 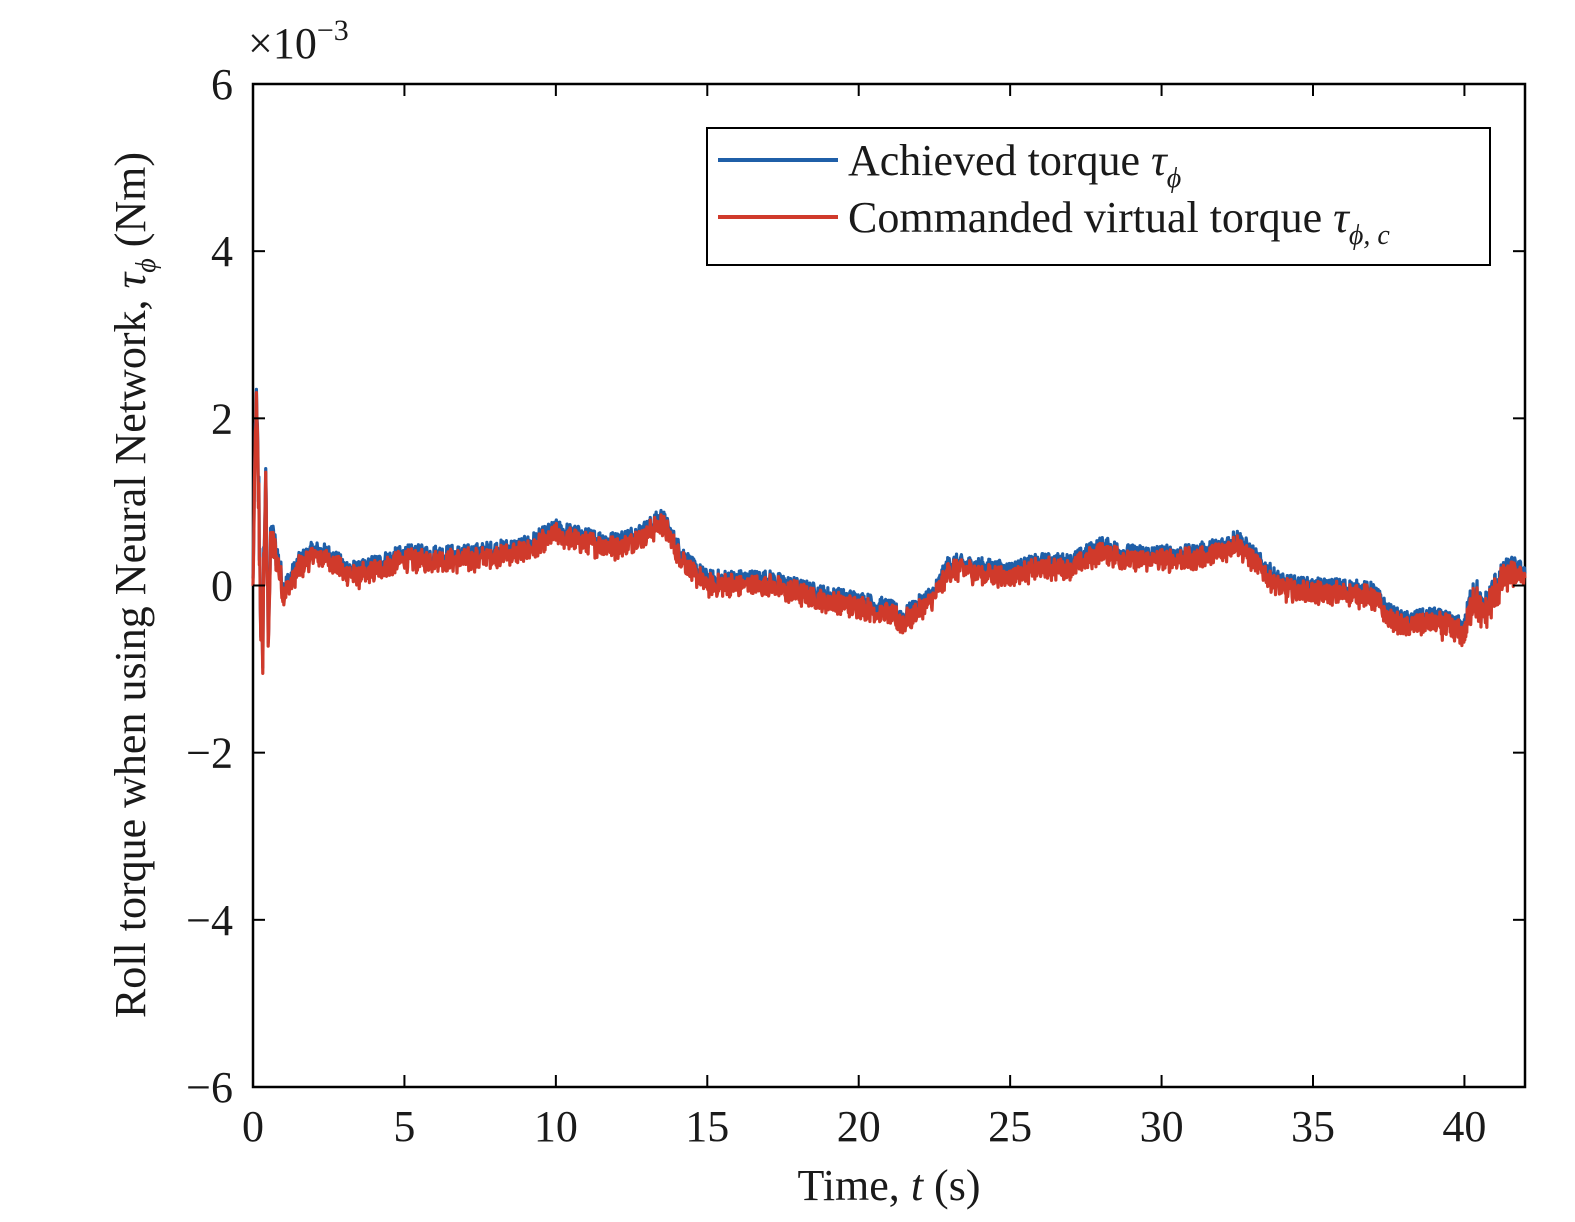 I want to click on y-tick-label: 4, so click(x=222, y=251).